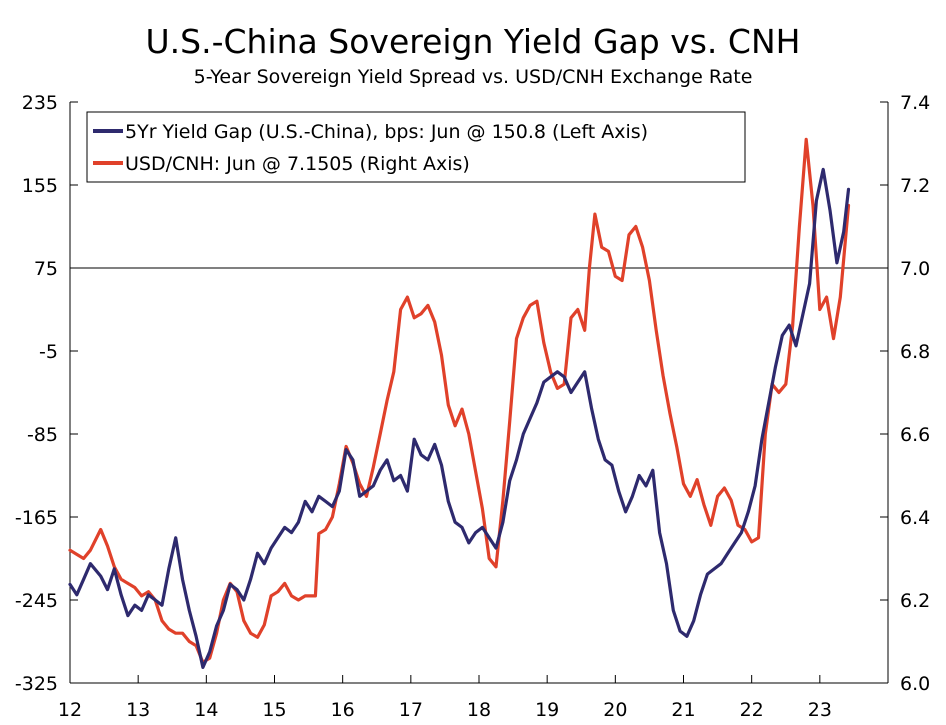 Image resolution: width=946 pixels, height=725 pixels. I want to click on x-tick-label: 17, so click(411, 710).